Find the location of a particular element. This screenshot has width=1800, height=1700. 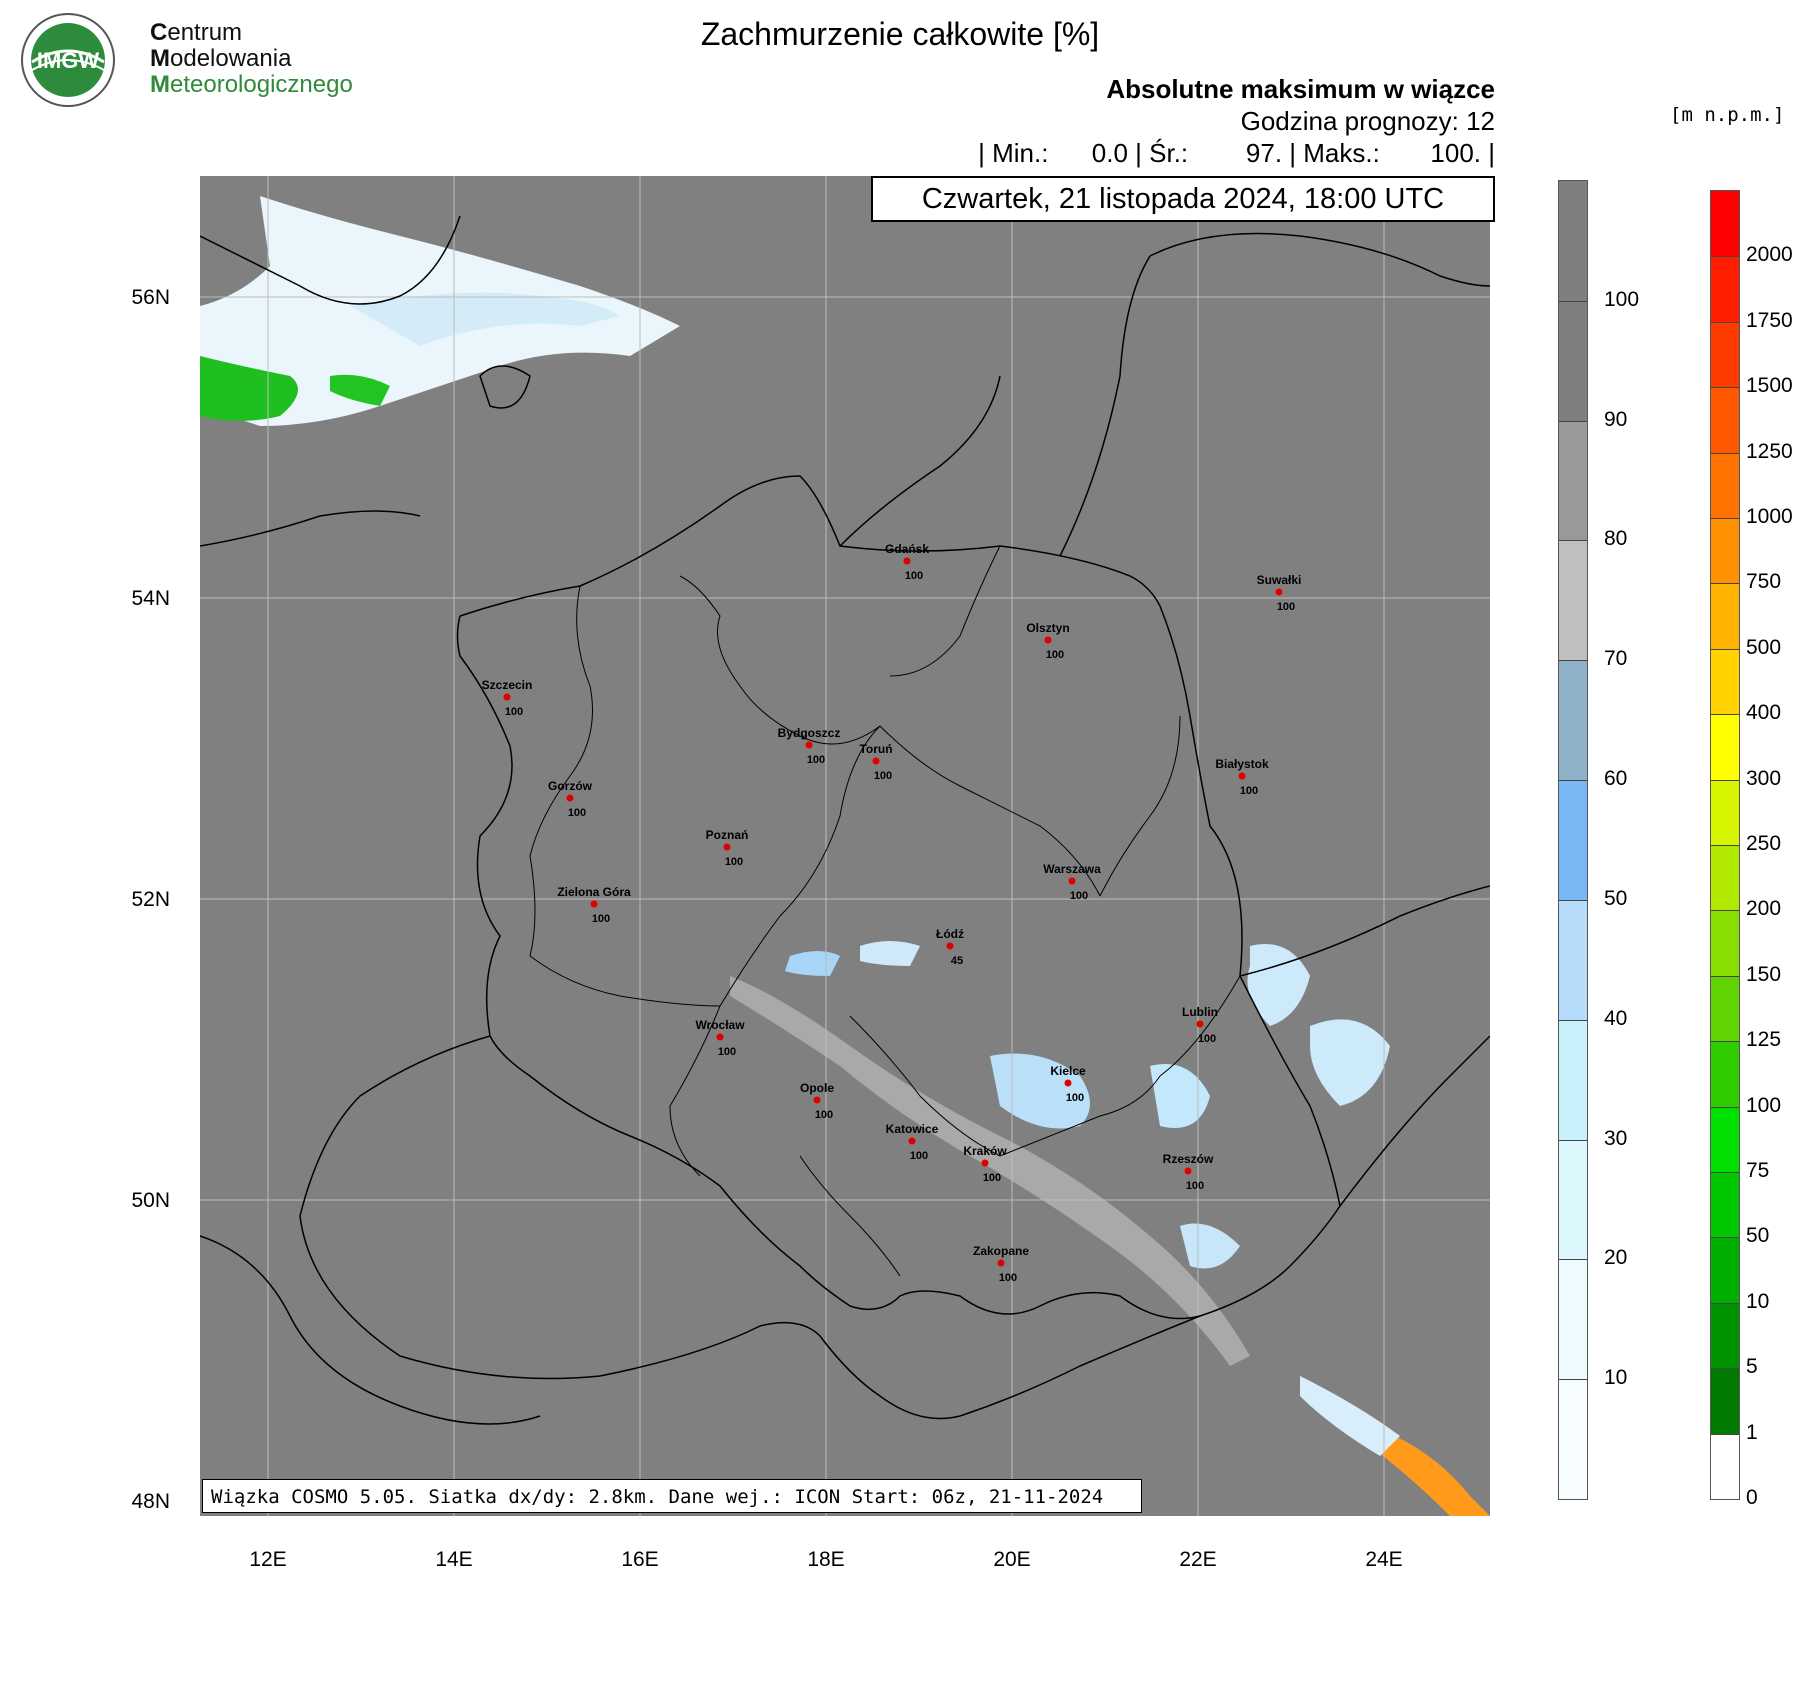

logo-text: Centrum Modelowania Meteorologicznego is located at coordinates (251, 58).